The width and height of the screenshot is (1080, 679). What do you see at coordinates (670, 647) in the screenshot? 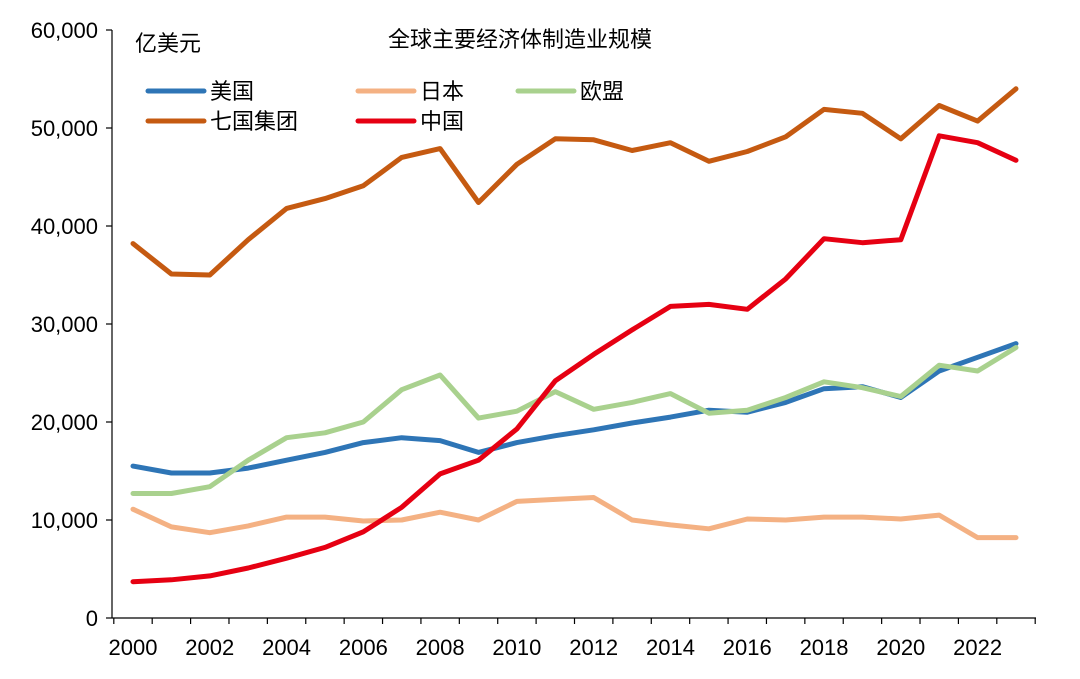
I see `x-tick-label: 2014` at bounding box center [670, 647].